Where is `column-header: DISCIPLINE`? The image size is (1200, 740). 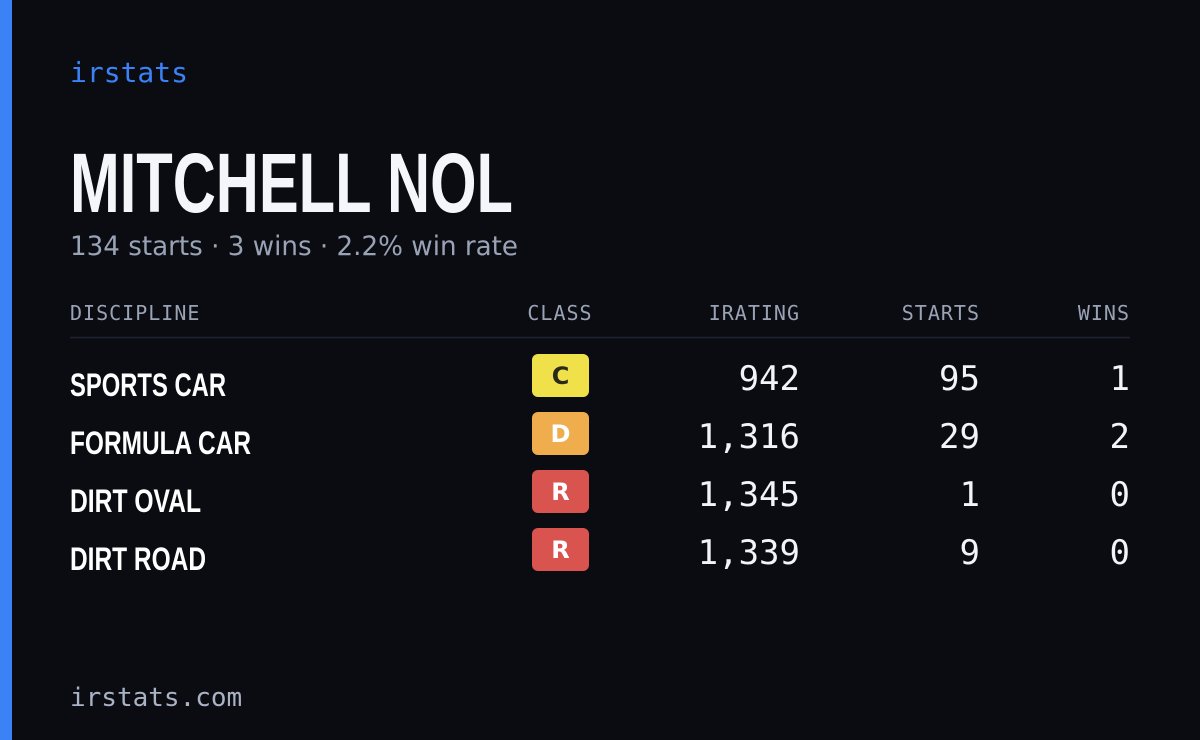 column-header: DISCIPLINE is located at coordinates (135, 313).